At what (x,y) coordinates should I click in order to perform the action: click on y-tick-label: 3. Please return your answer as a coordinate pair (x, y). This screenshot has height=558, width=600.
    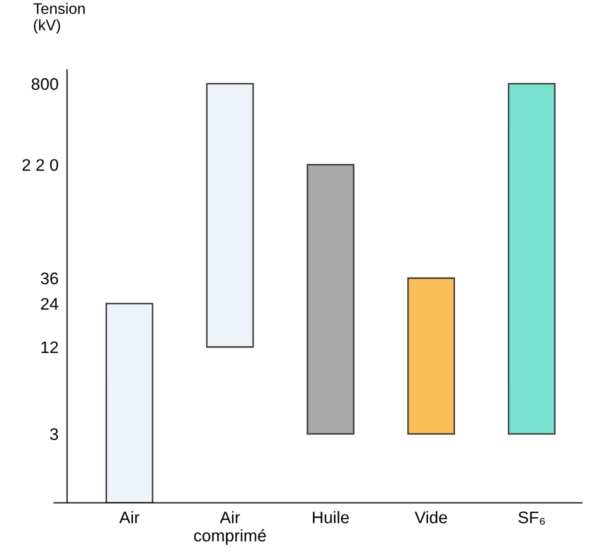
    Looking at the image, I should click on (54, 434).